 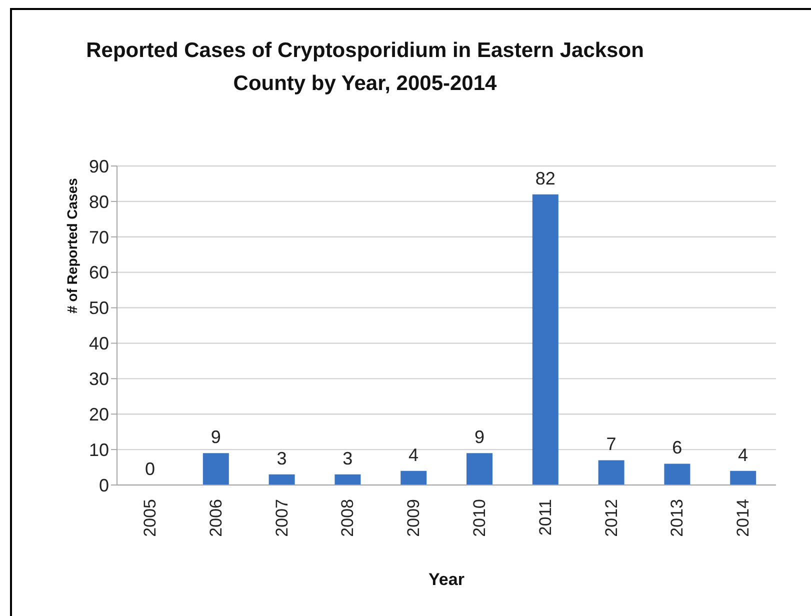 What do you see at coordinates (611, 444) in the screenshot?
I see `data-label: 7` at bounding box center [611, 444].